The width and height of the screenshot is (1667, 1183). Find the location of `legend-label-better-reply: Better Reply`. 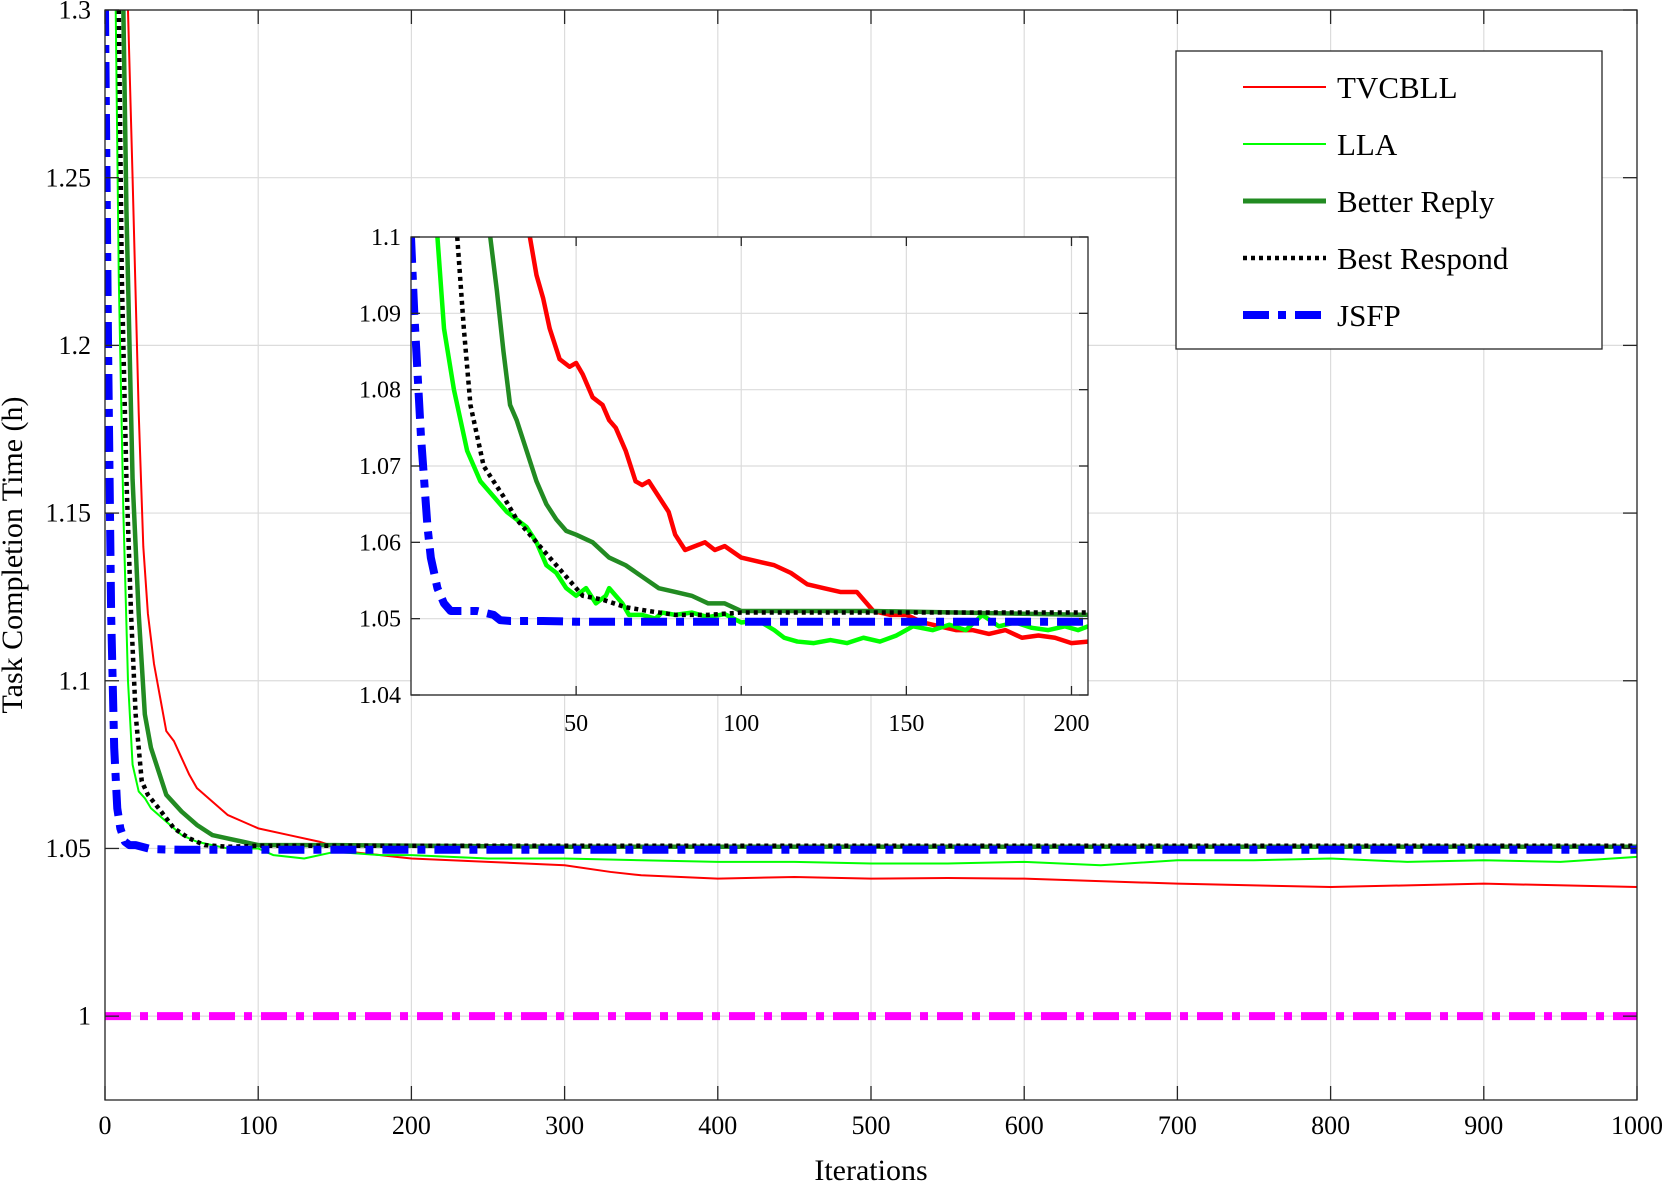

legend-label-better-reply: Better Reply is located at coordinates (1416, 201).